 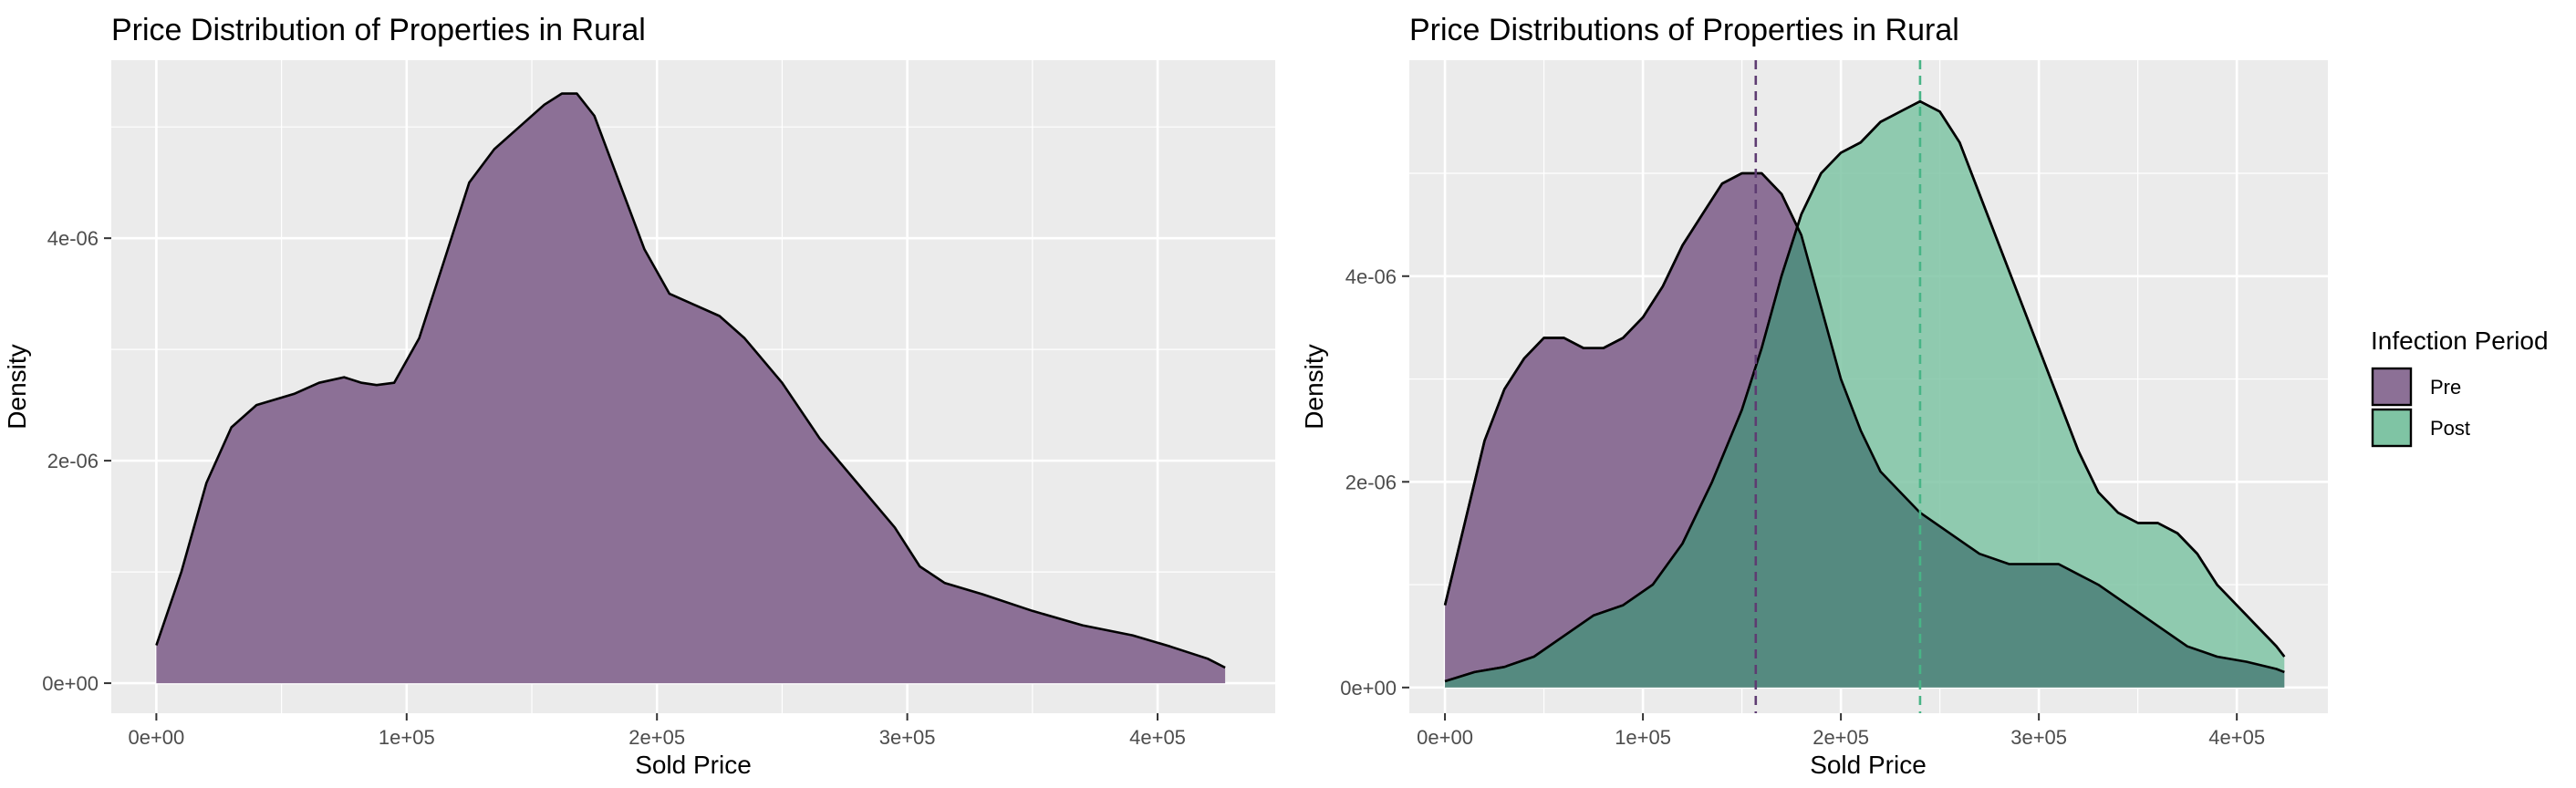 What do you see at coordinates (1838, 387) in the screenshot?
I see `right-mean-lines` at bounding box center [1838, 387].